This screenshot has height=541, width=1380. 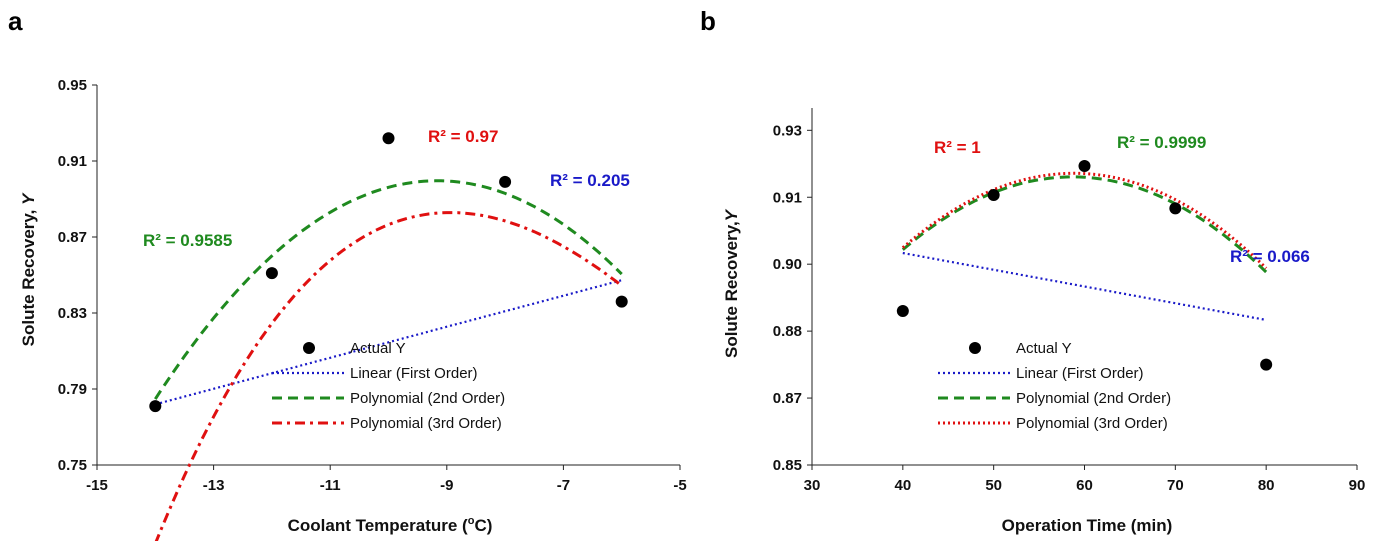 What do you see at coordinates (1084, 286) in the screenshot?
I see `fit-line-linear` at bounding box center [1084, 286].